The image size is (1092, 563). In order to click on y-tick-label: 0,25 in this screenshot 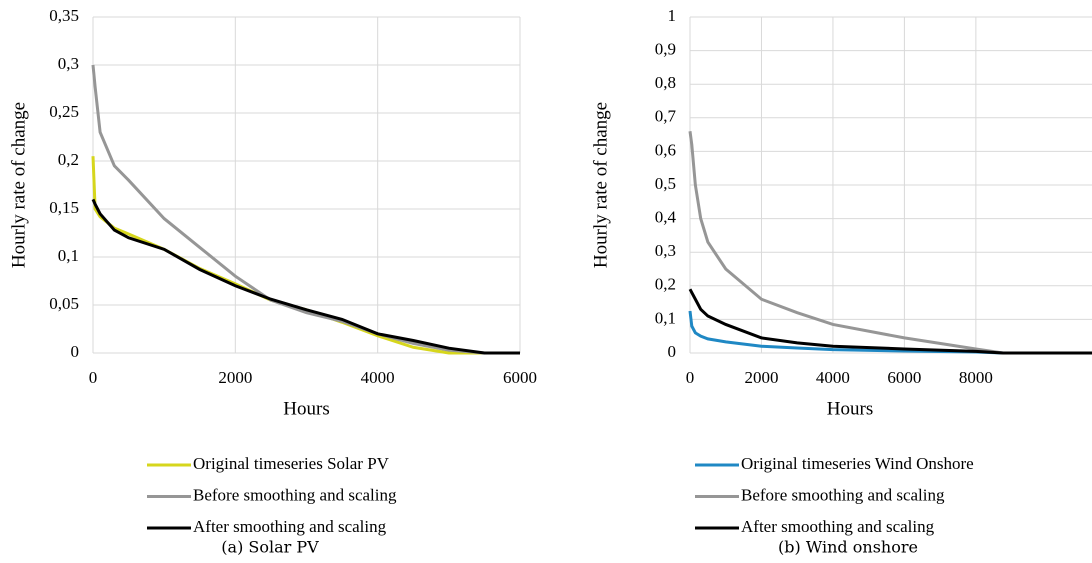, I will do `click(64, 111)`.